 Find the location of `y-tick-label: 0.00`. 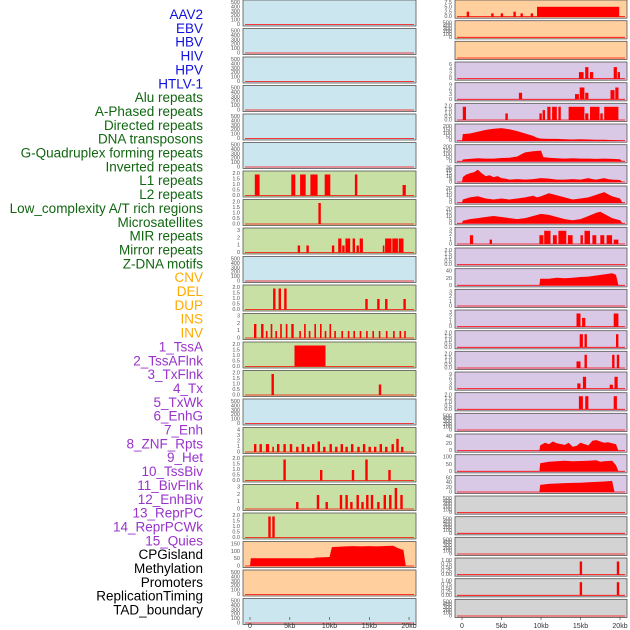

y-tick-label: 0.00 is located at coordinates (446, 596).